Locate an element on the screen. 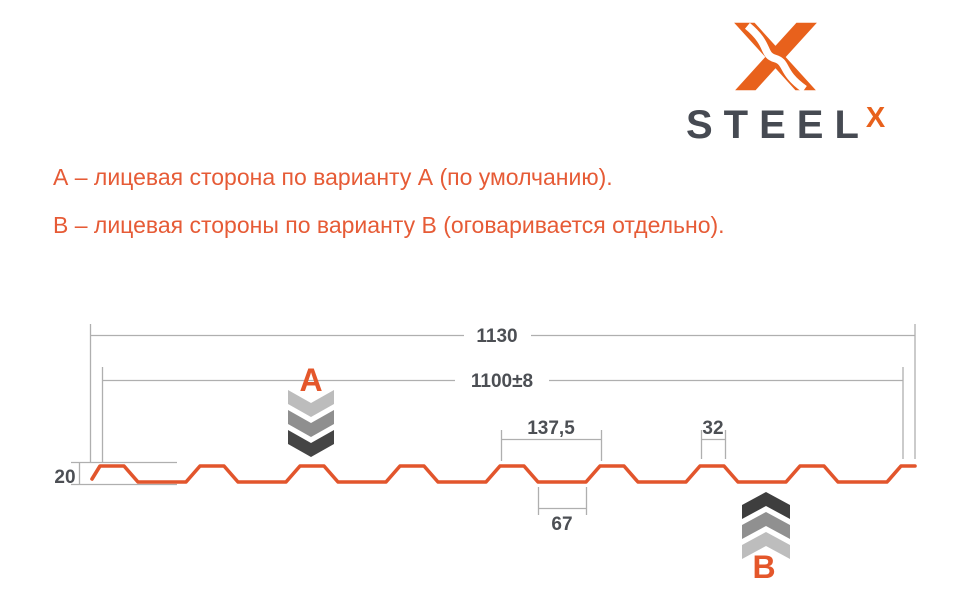 Image resolution: width=970 pixels, height=597 pixels. brand-x-icon is located at coordinates (775, 57).